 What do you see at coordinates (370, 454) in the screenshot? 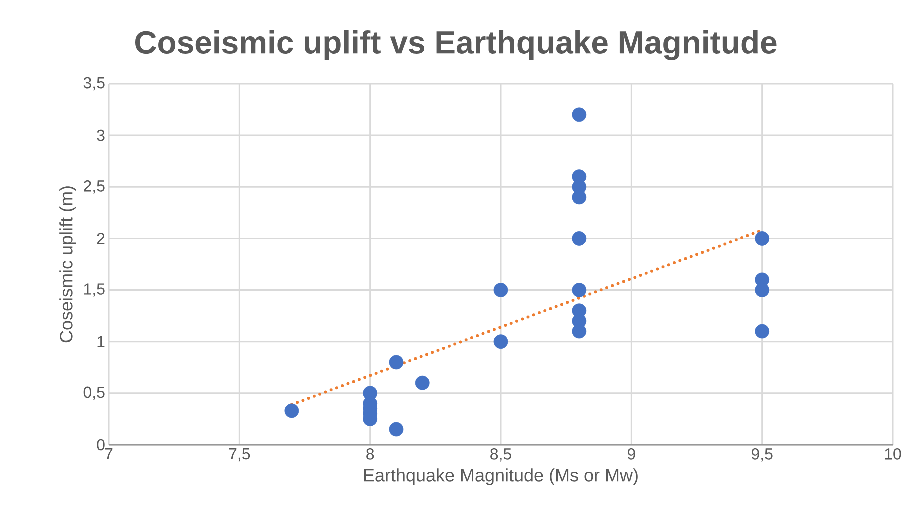
I see `x-tick-label: 8` at bounding box center [370, 454].